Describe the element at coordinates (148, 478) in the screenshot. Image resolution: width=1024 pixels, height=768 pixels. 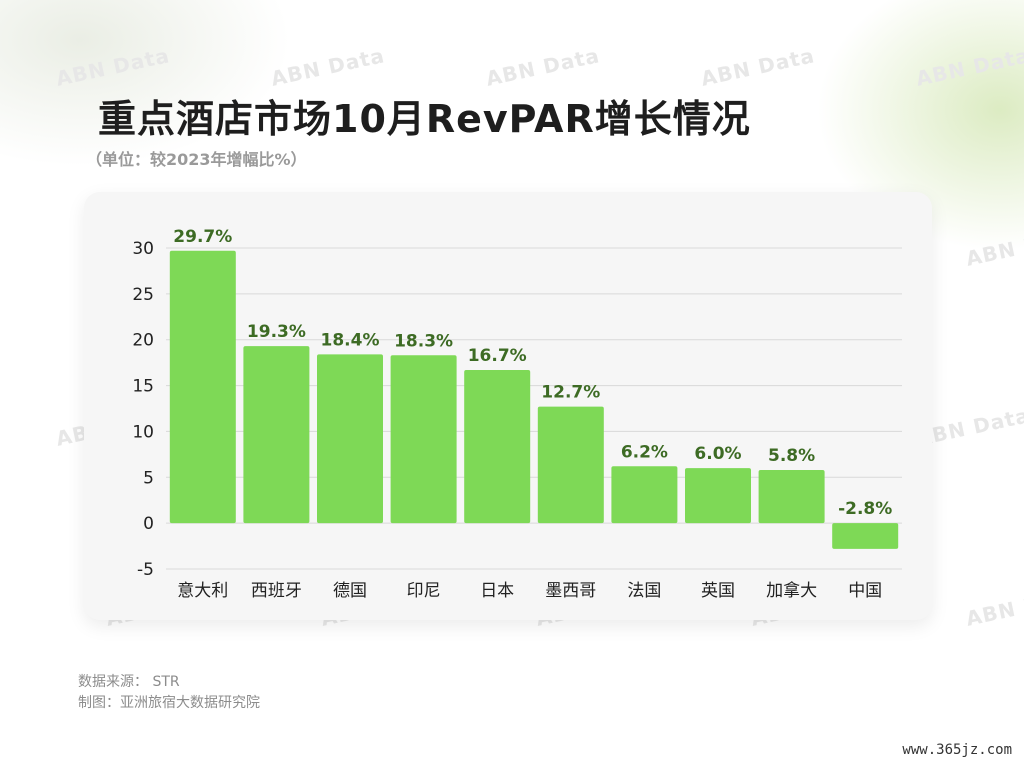
I see `y-tick-label: 5` at that location.